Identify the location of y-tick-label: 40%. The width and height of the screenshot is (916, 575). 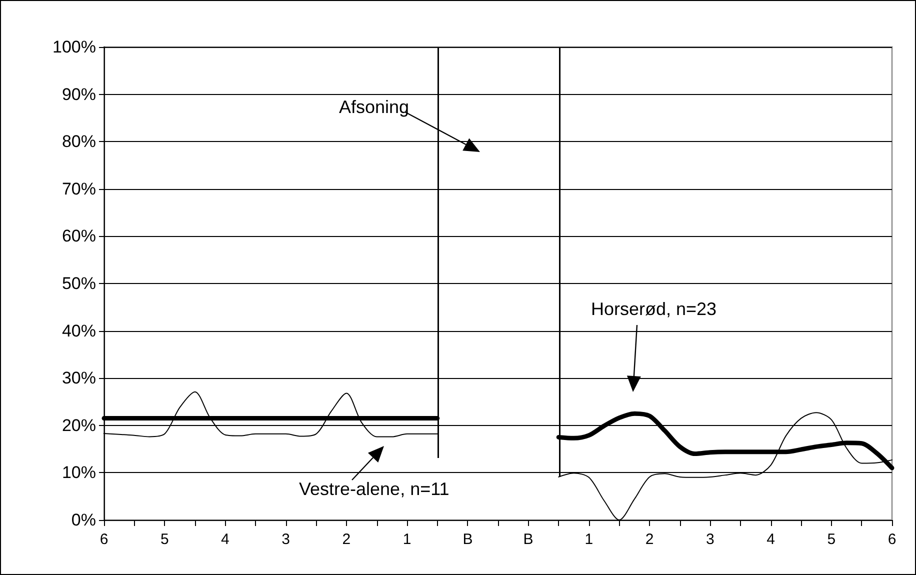
(79, 330).